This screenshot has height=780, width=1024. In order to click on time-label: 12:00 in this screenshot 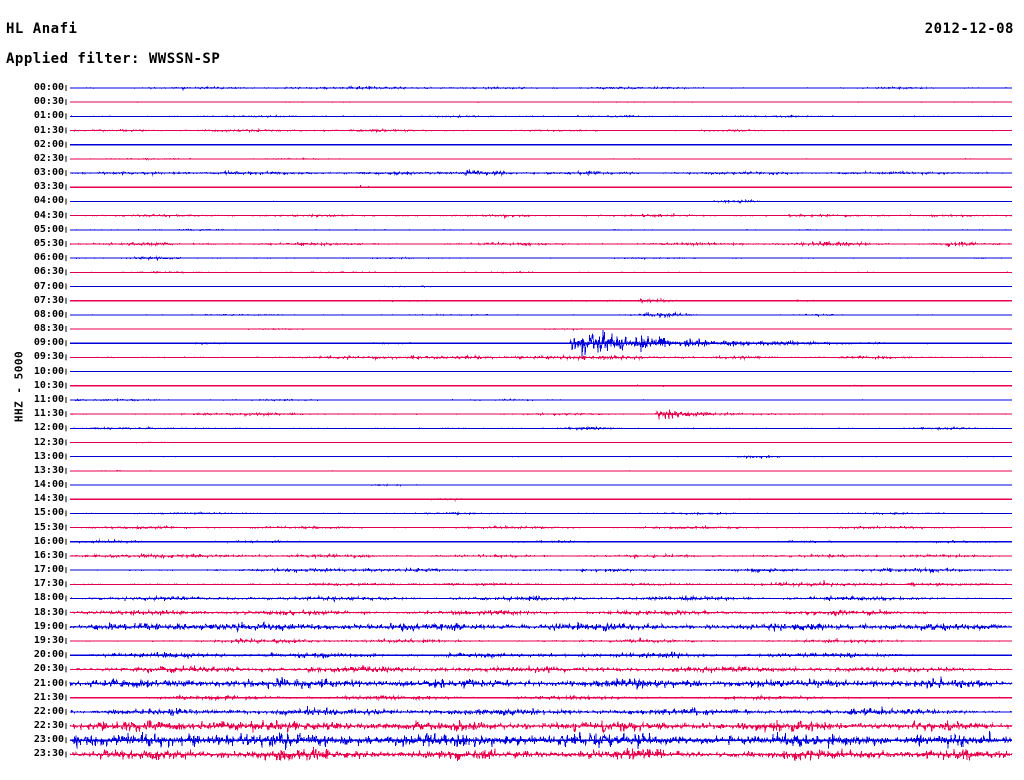, I will do `click(48, 428)`.